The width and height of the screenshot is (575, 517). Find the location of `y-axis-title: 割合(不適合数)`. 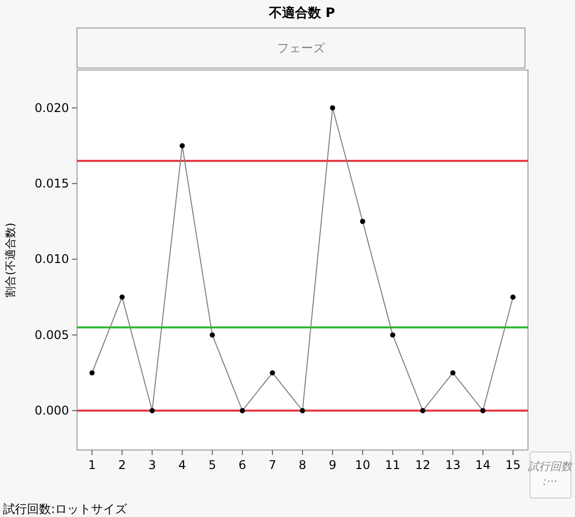

y-axis-title: 割合(不適合数) is located at coordinates (10, 260).